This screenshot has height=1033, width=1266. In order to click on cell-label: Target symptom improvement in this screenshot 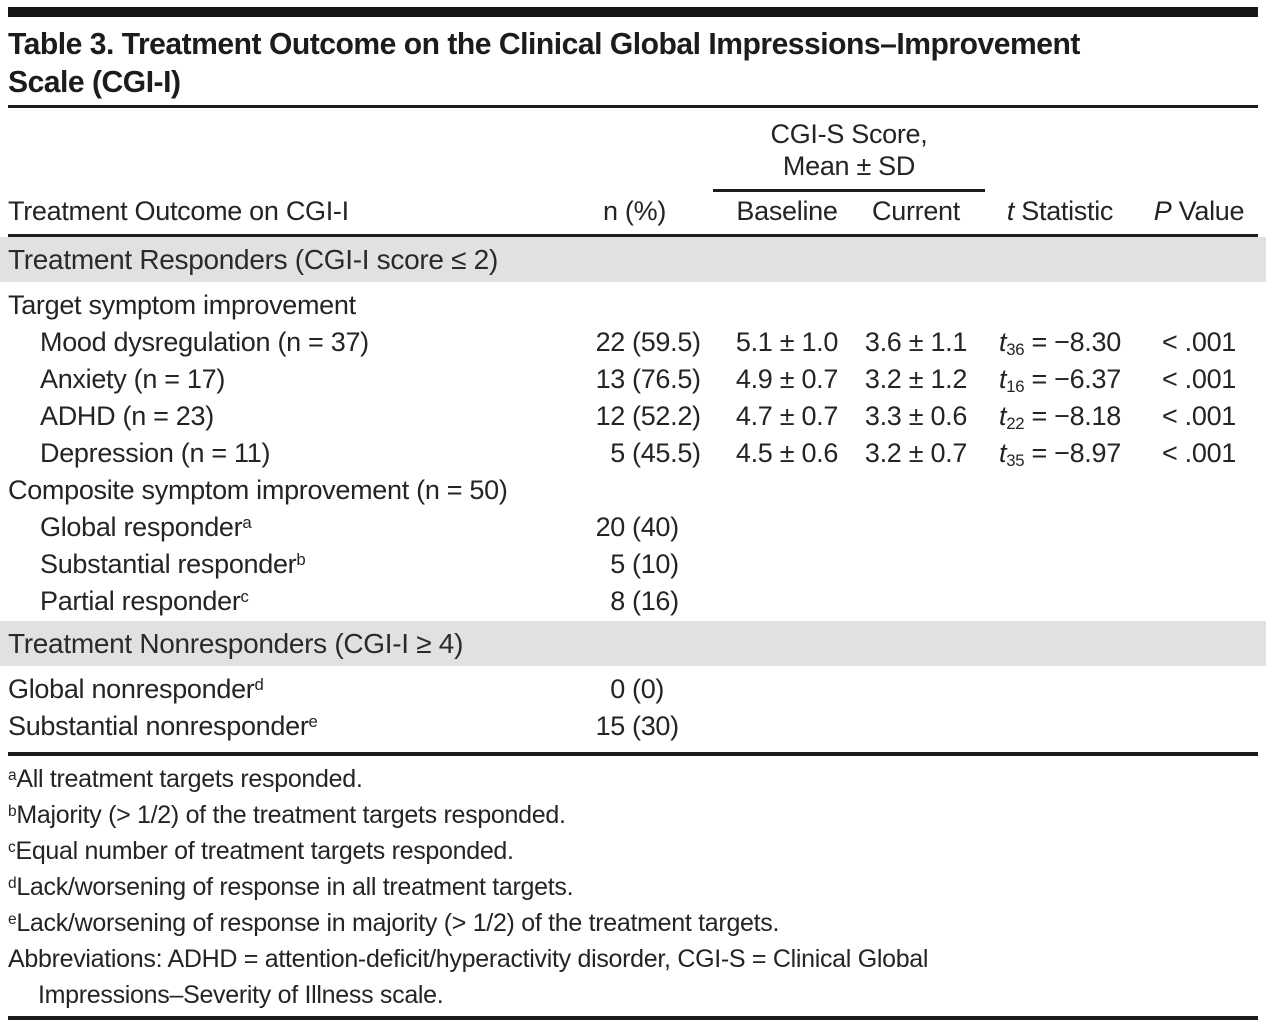, I will do `click(182, 305)`.